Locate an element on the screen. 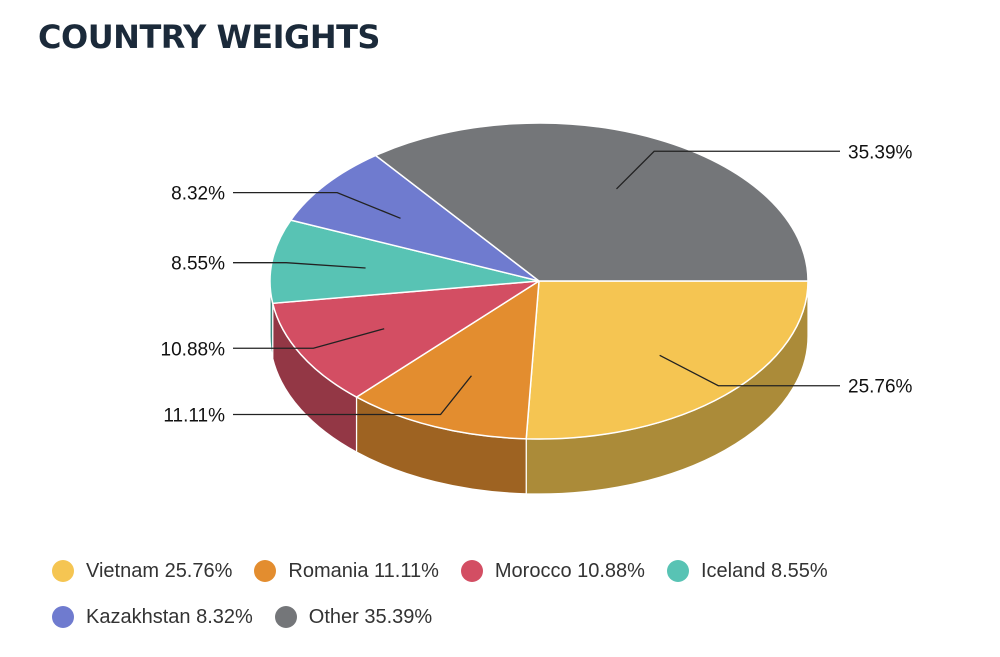 The height and width of the screenshot is (657, 1000). legend-label: Iceland 8.55% is located at coordinates (764, 570).